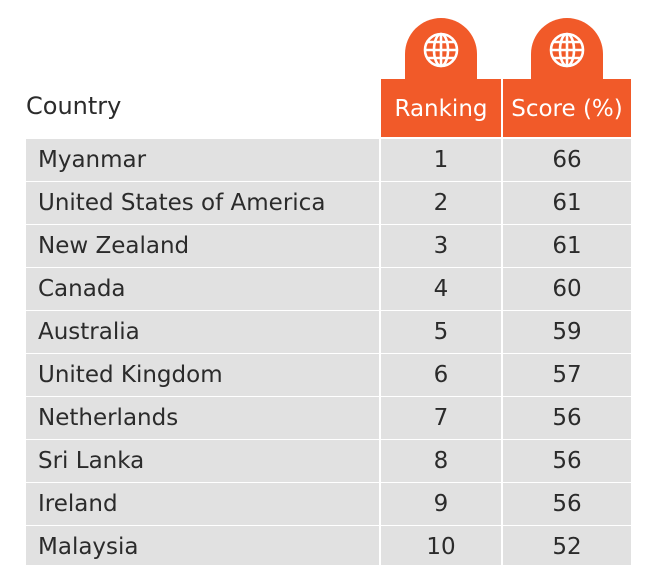  I want to click on country-cell: Australia, so click(202, 332).